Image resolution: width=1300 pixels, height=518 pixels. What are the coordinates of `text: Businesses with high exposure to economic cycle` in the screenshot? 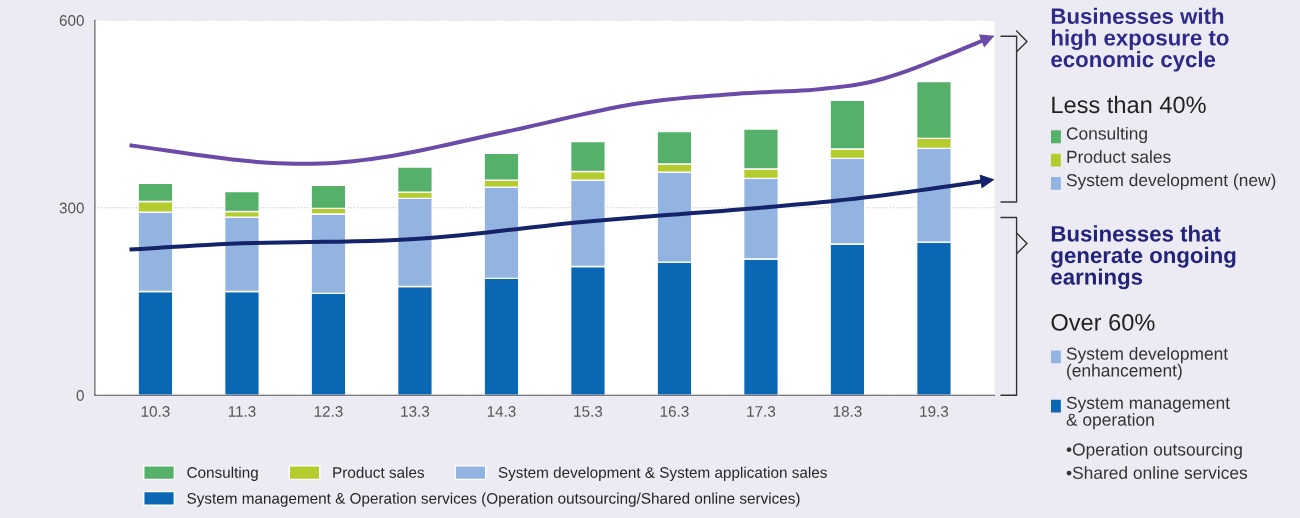 It's located at (1140, 39).